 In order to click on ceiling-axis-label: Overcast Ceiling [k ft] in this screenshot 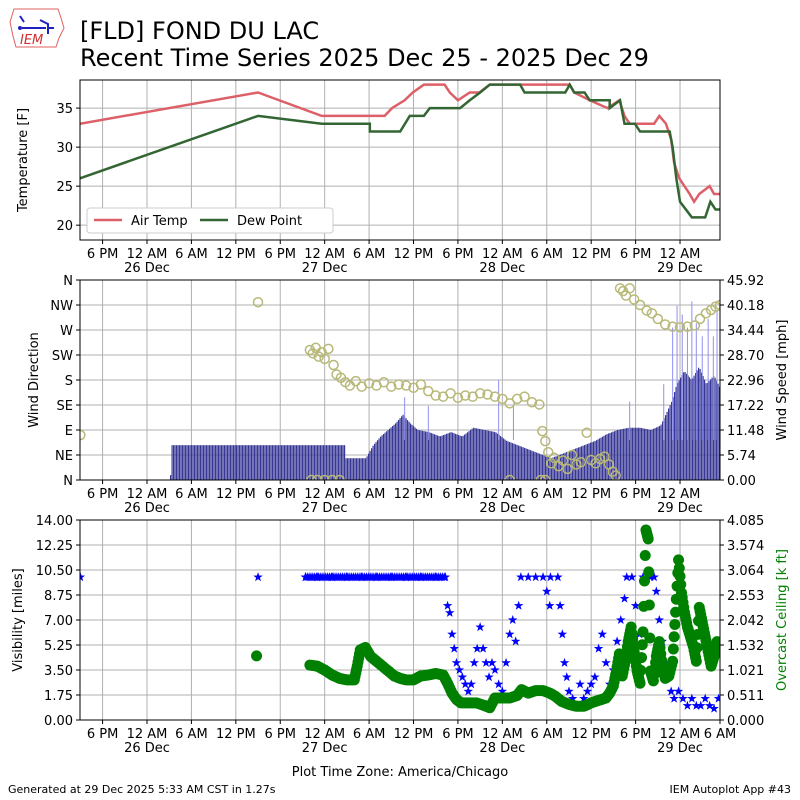, I will do `click(782, 620)`.